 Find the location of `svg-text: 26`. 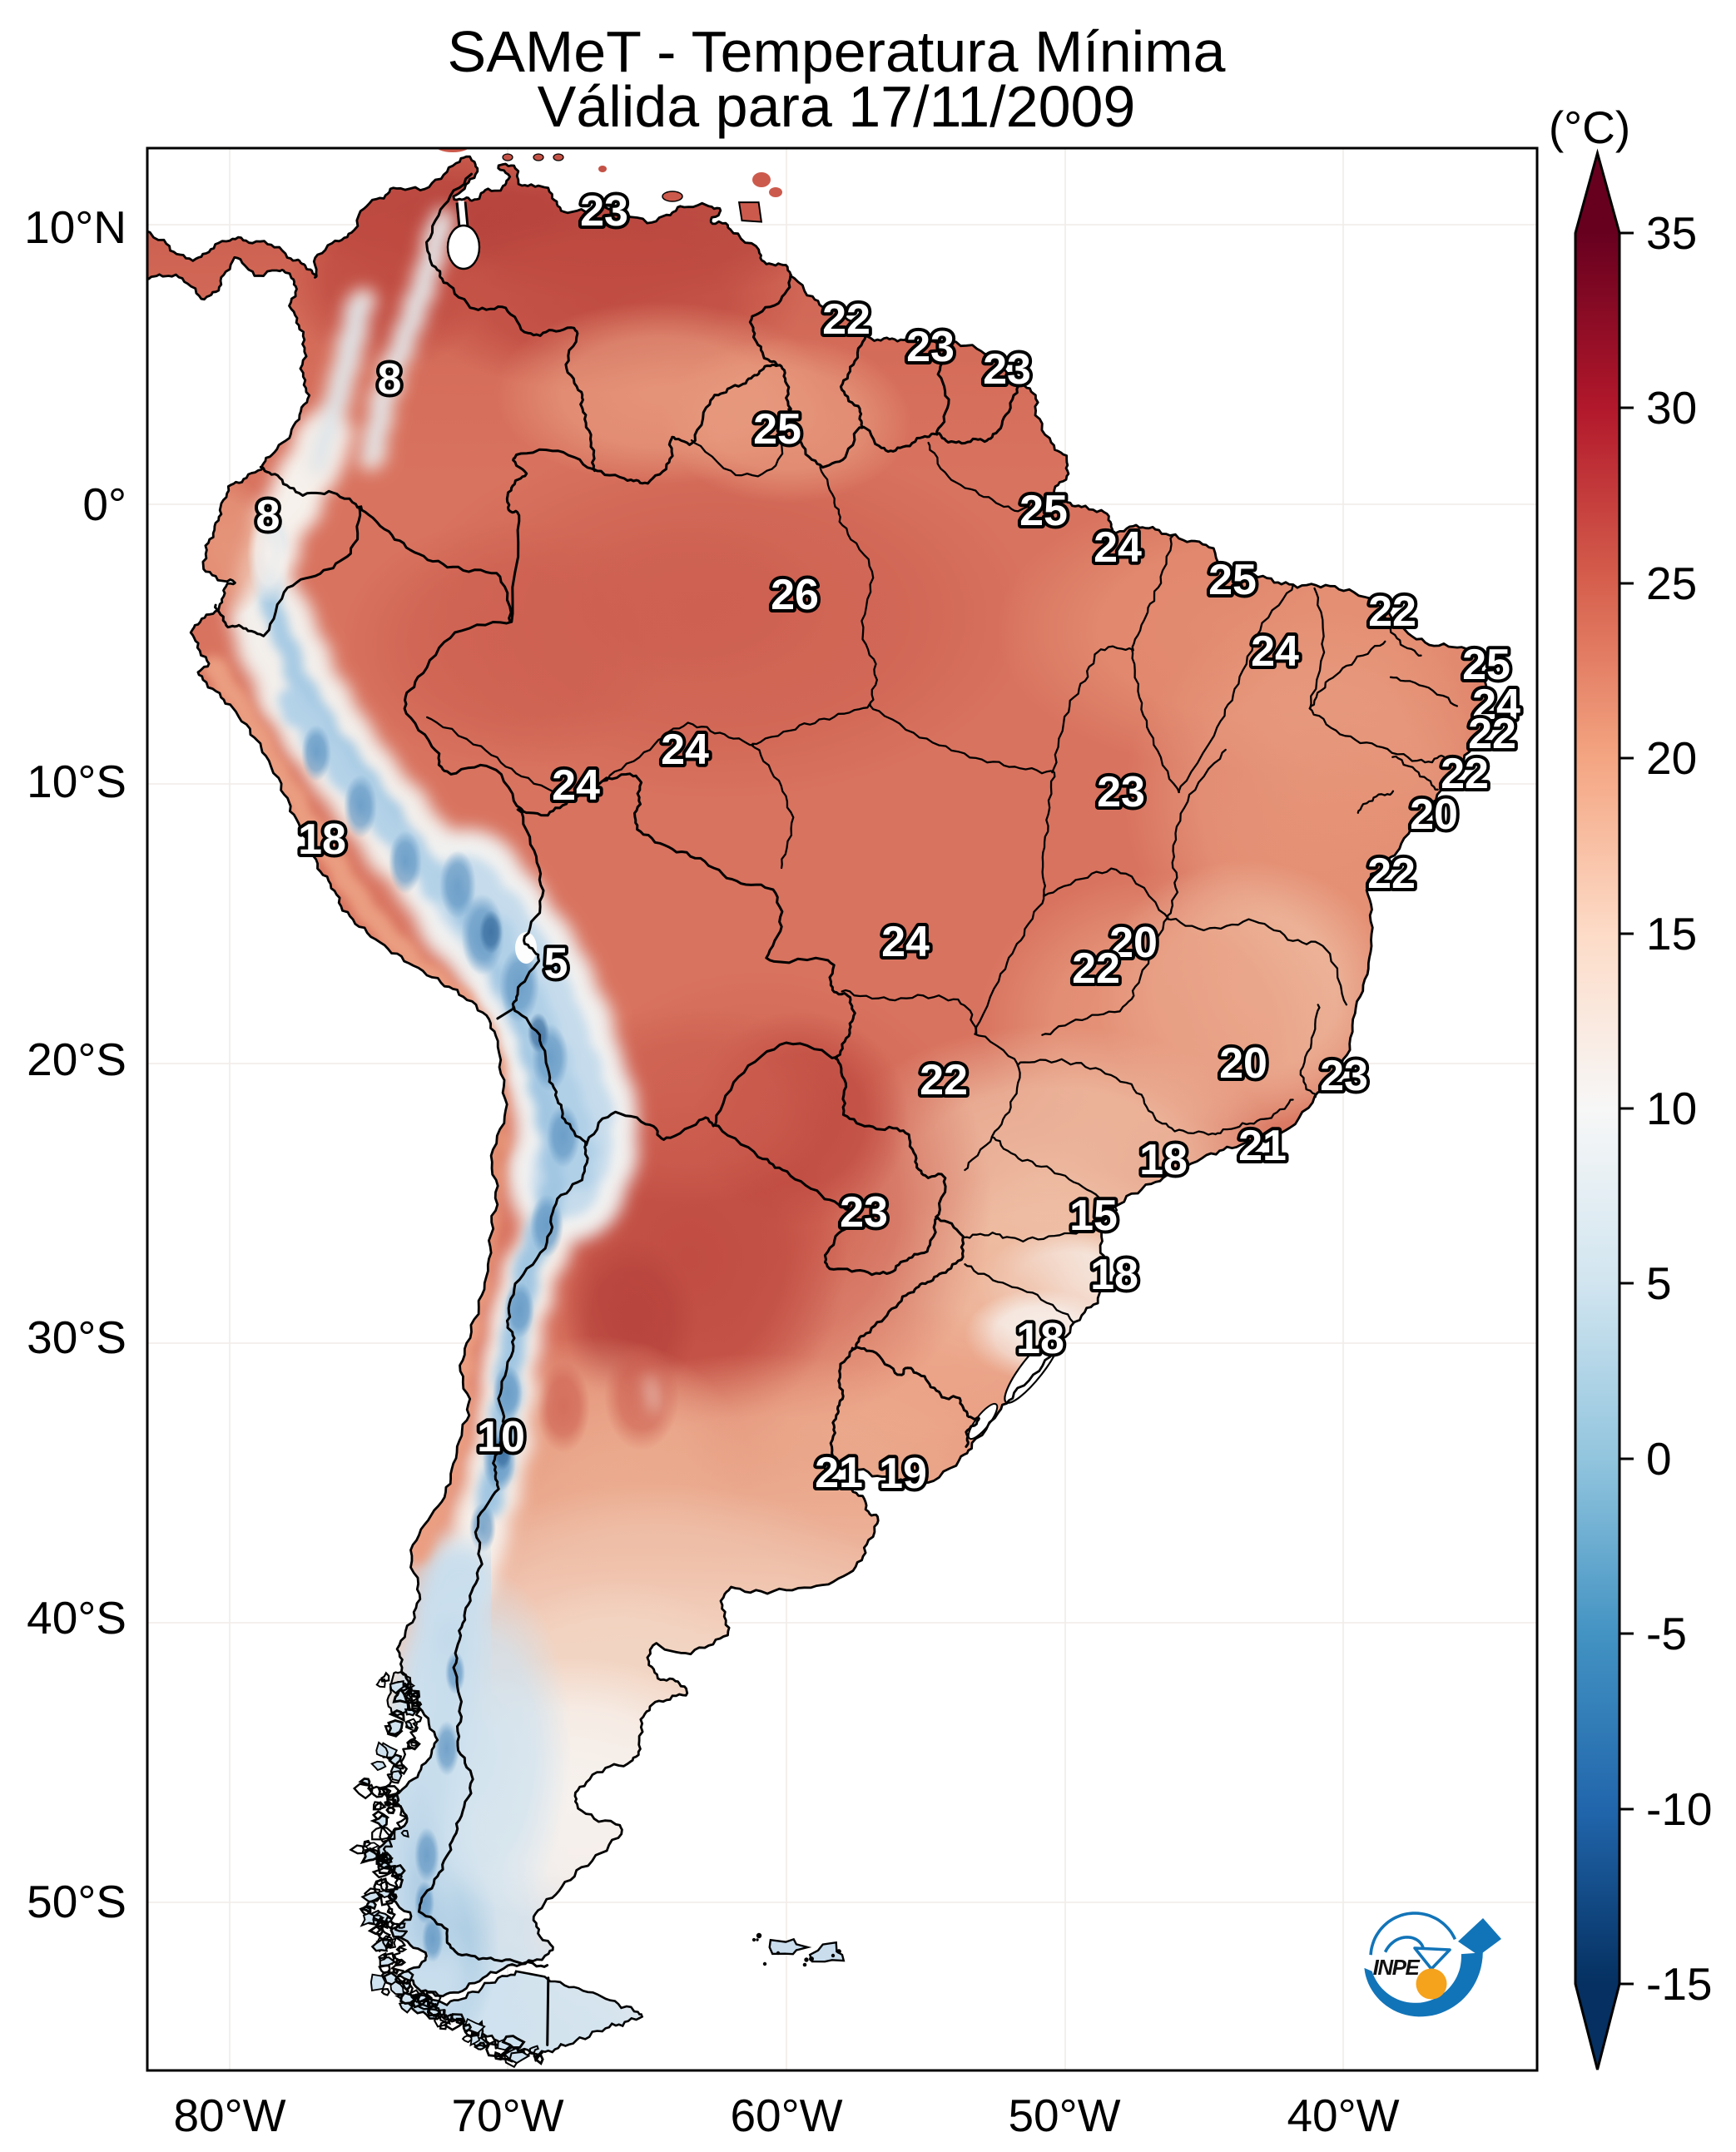

svg-text: 26 is located at coordinates (795, 595).